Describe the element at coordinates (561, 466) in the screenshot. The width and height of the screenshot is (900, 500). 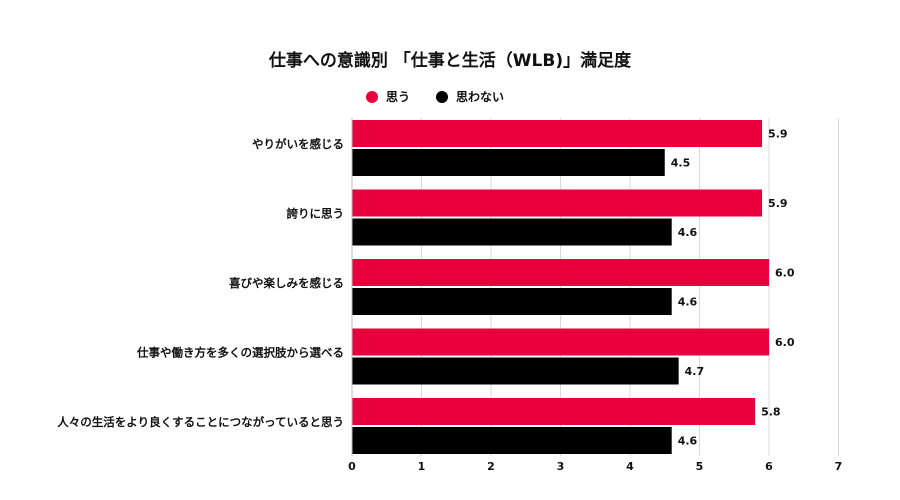
I see `x-tick-label-3: 3` at that location.